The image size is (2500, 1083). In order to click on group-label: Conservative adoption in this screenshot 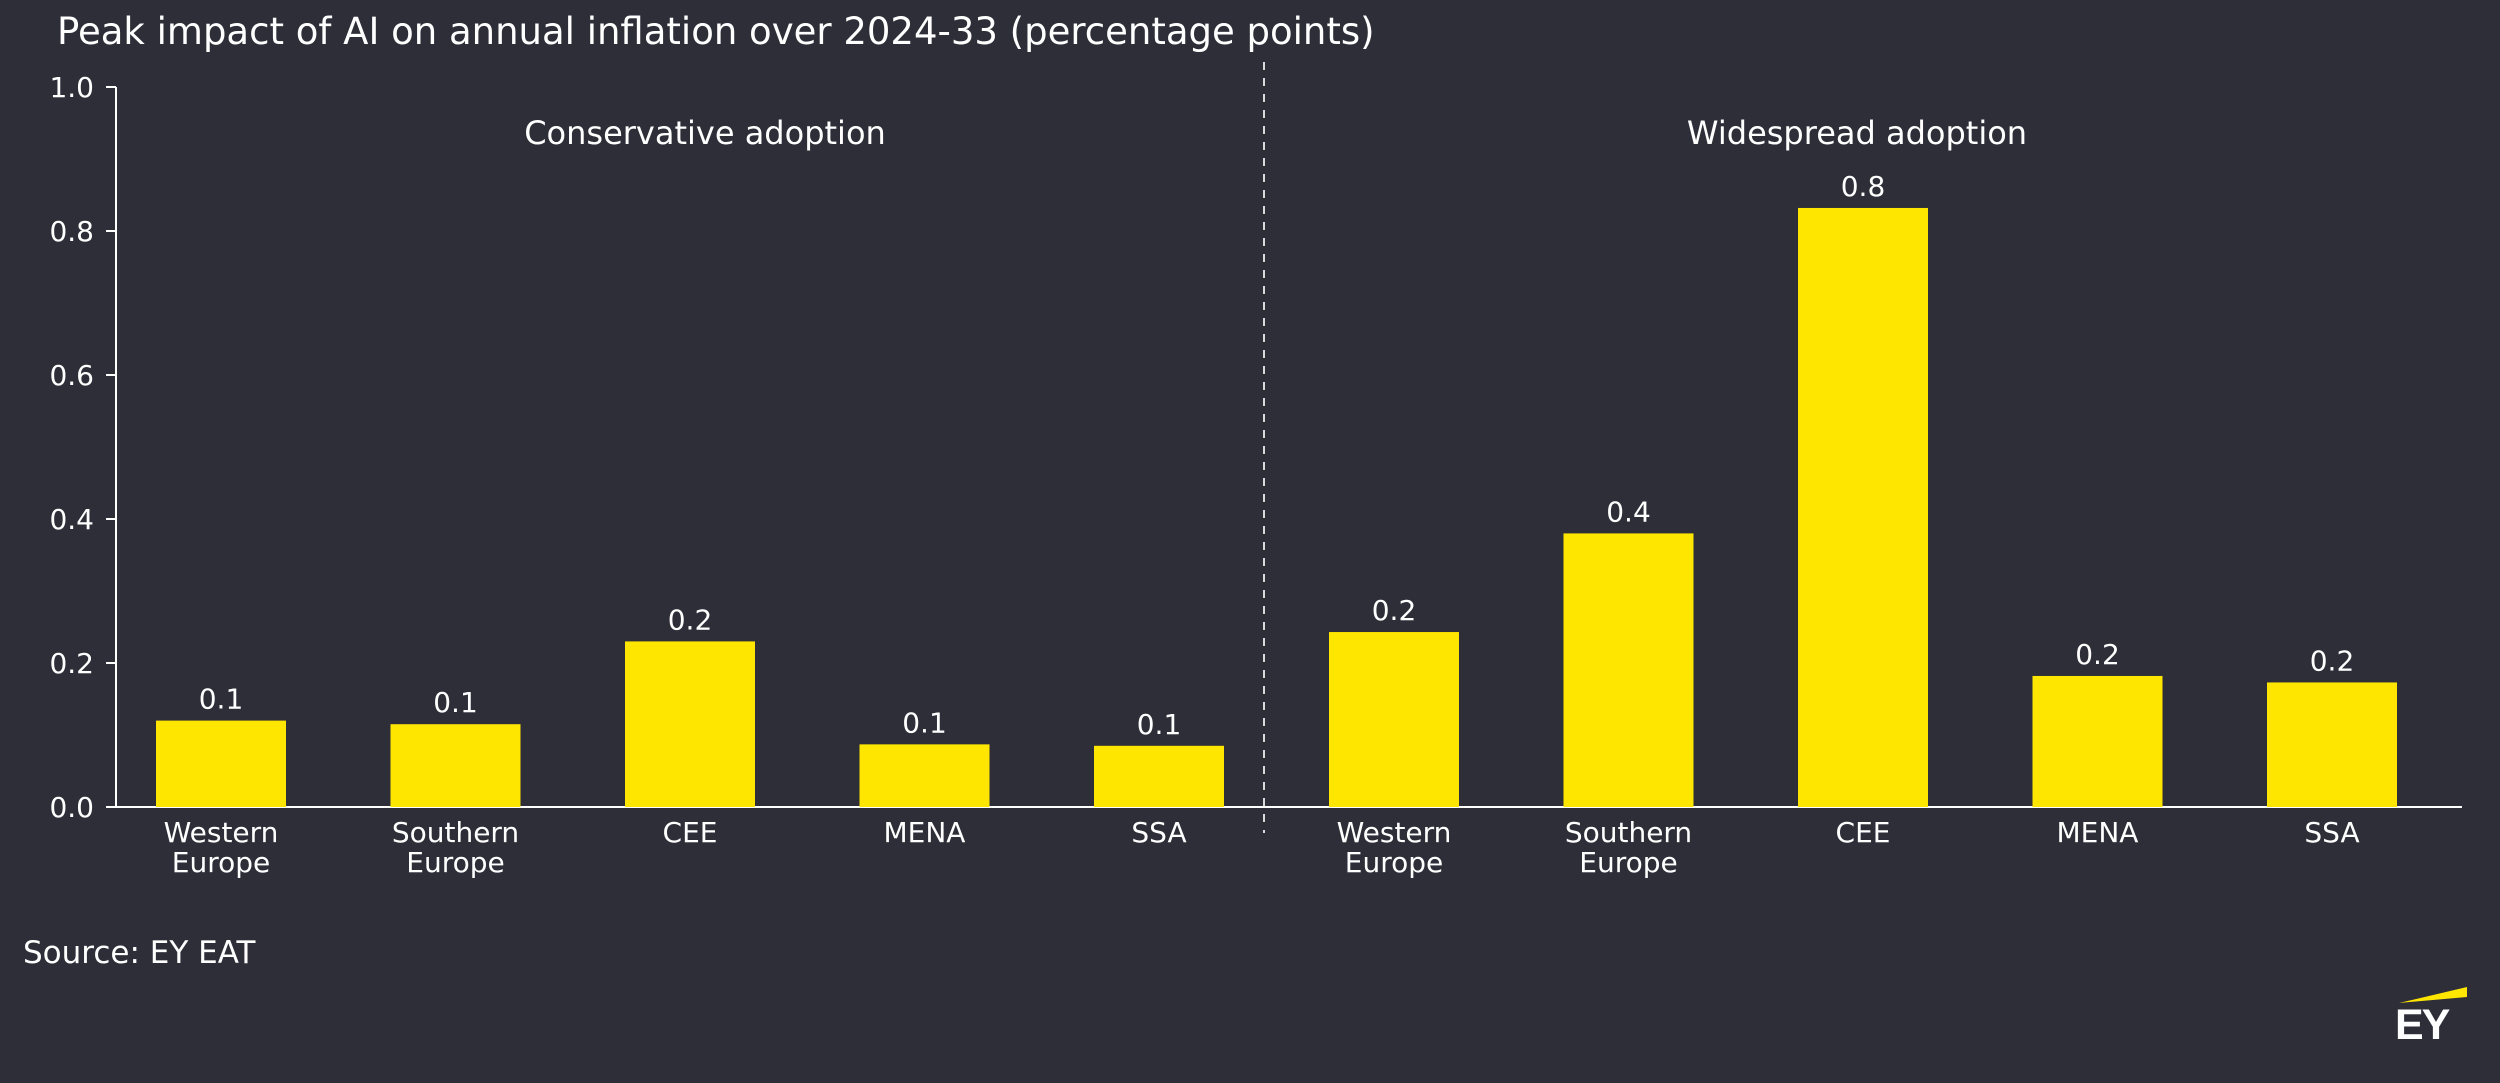, I will do `click(705, 133)`.